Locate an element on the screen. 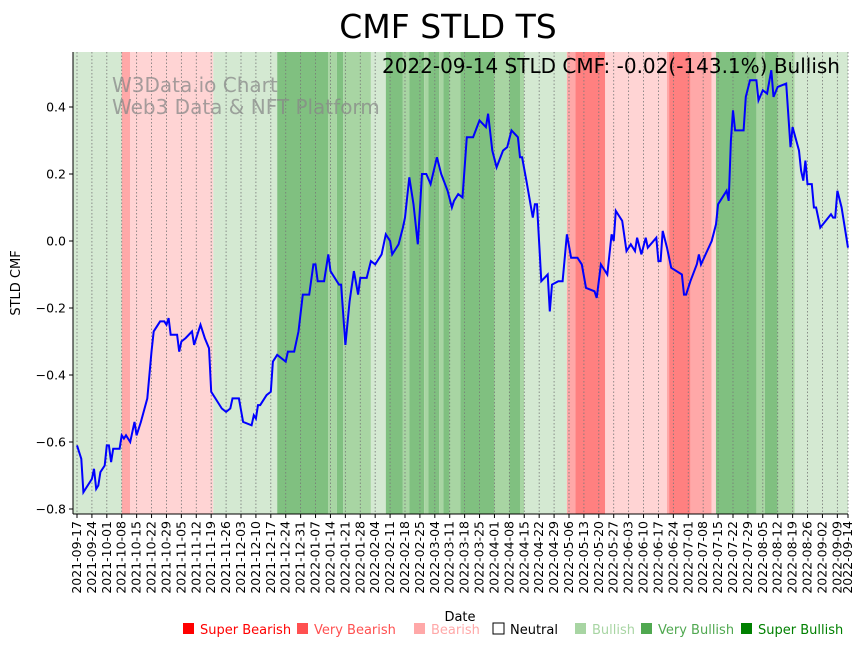 The width and height of the screenshot is (867, 650). x-tick-label: 2022-03-18 is located at coordinates (464, 557).